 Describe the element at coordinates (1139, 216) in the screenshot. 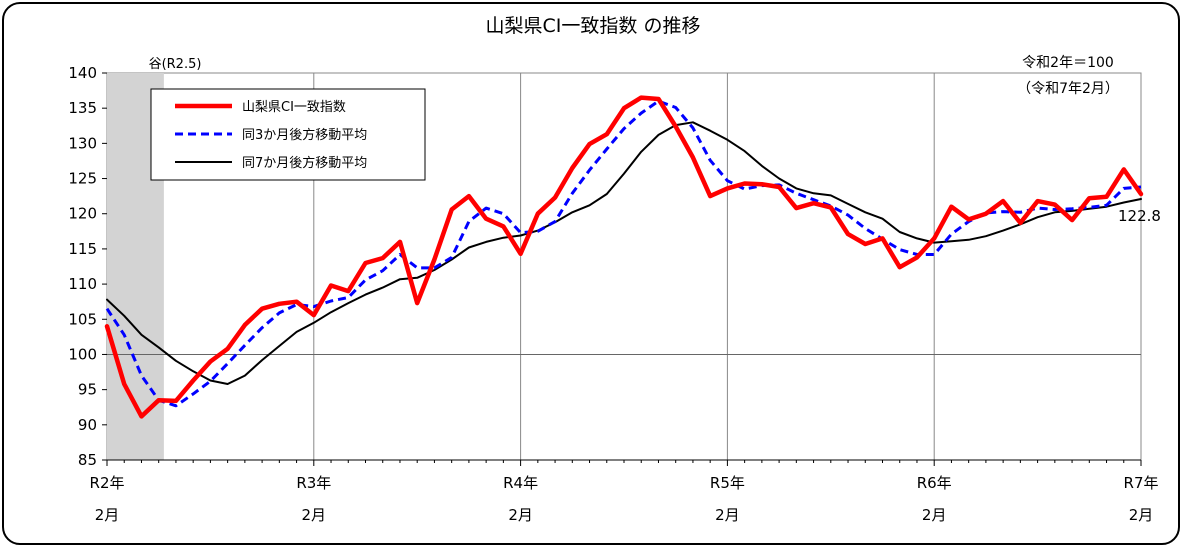

I see `end-value-label: 122.8` at that location.